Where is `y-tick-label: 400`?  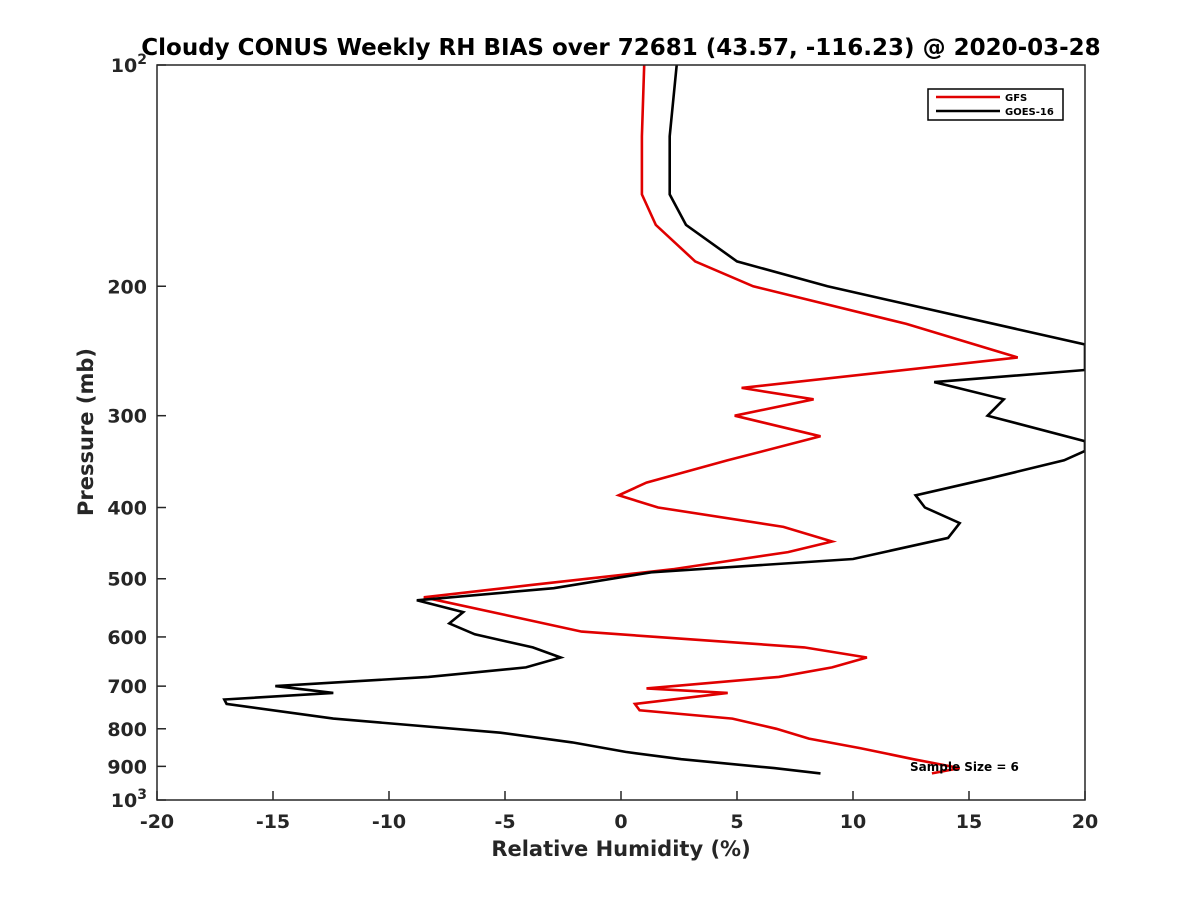
y-tick-label: 400 is located at coordinates (127, 509).